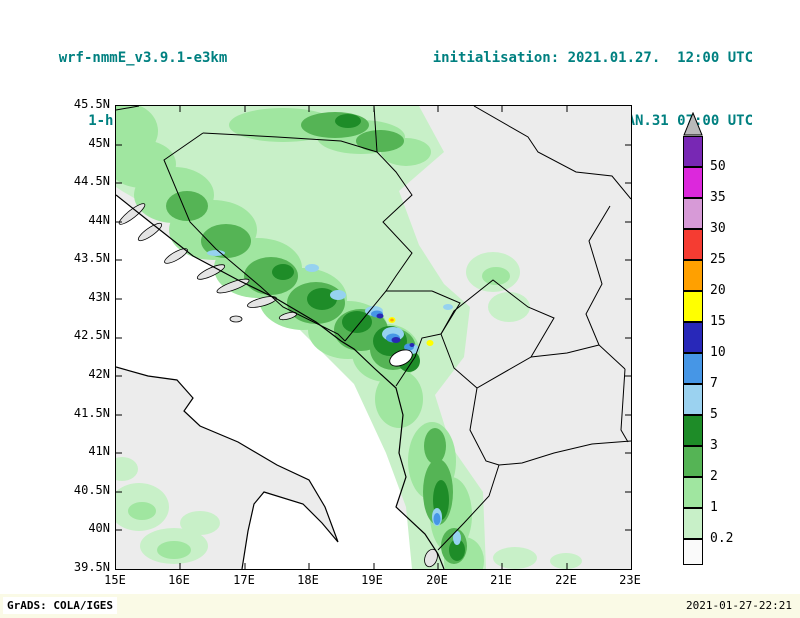 This screenshot has height=618, width=800. What do you see at coordinates (143, 58) in the screenshot?
I see `model-title: wrf-nmmE_v3.9.1-e3km` at bounding box center [143, 58].